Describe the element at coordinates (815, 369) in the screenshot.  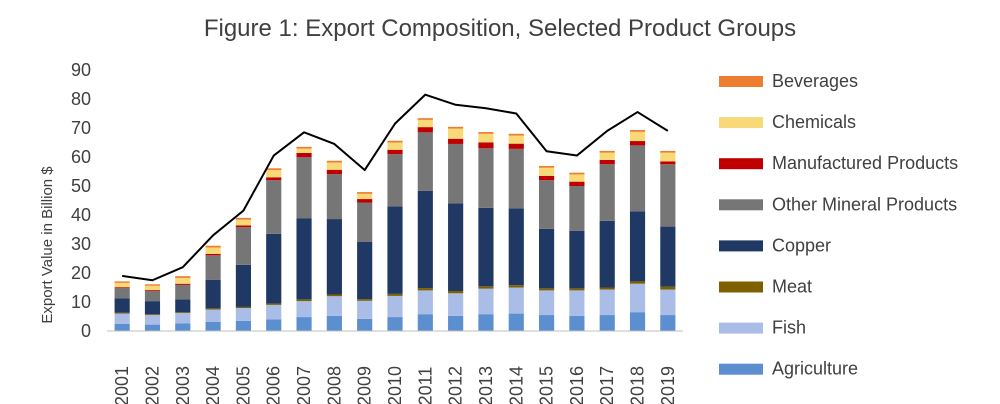
I see `legend-label: Agriculture` at that location.